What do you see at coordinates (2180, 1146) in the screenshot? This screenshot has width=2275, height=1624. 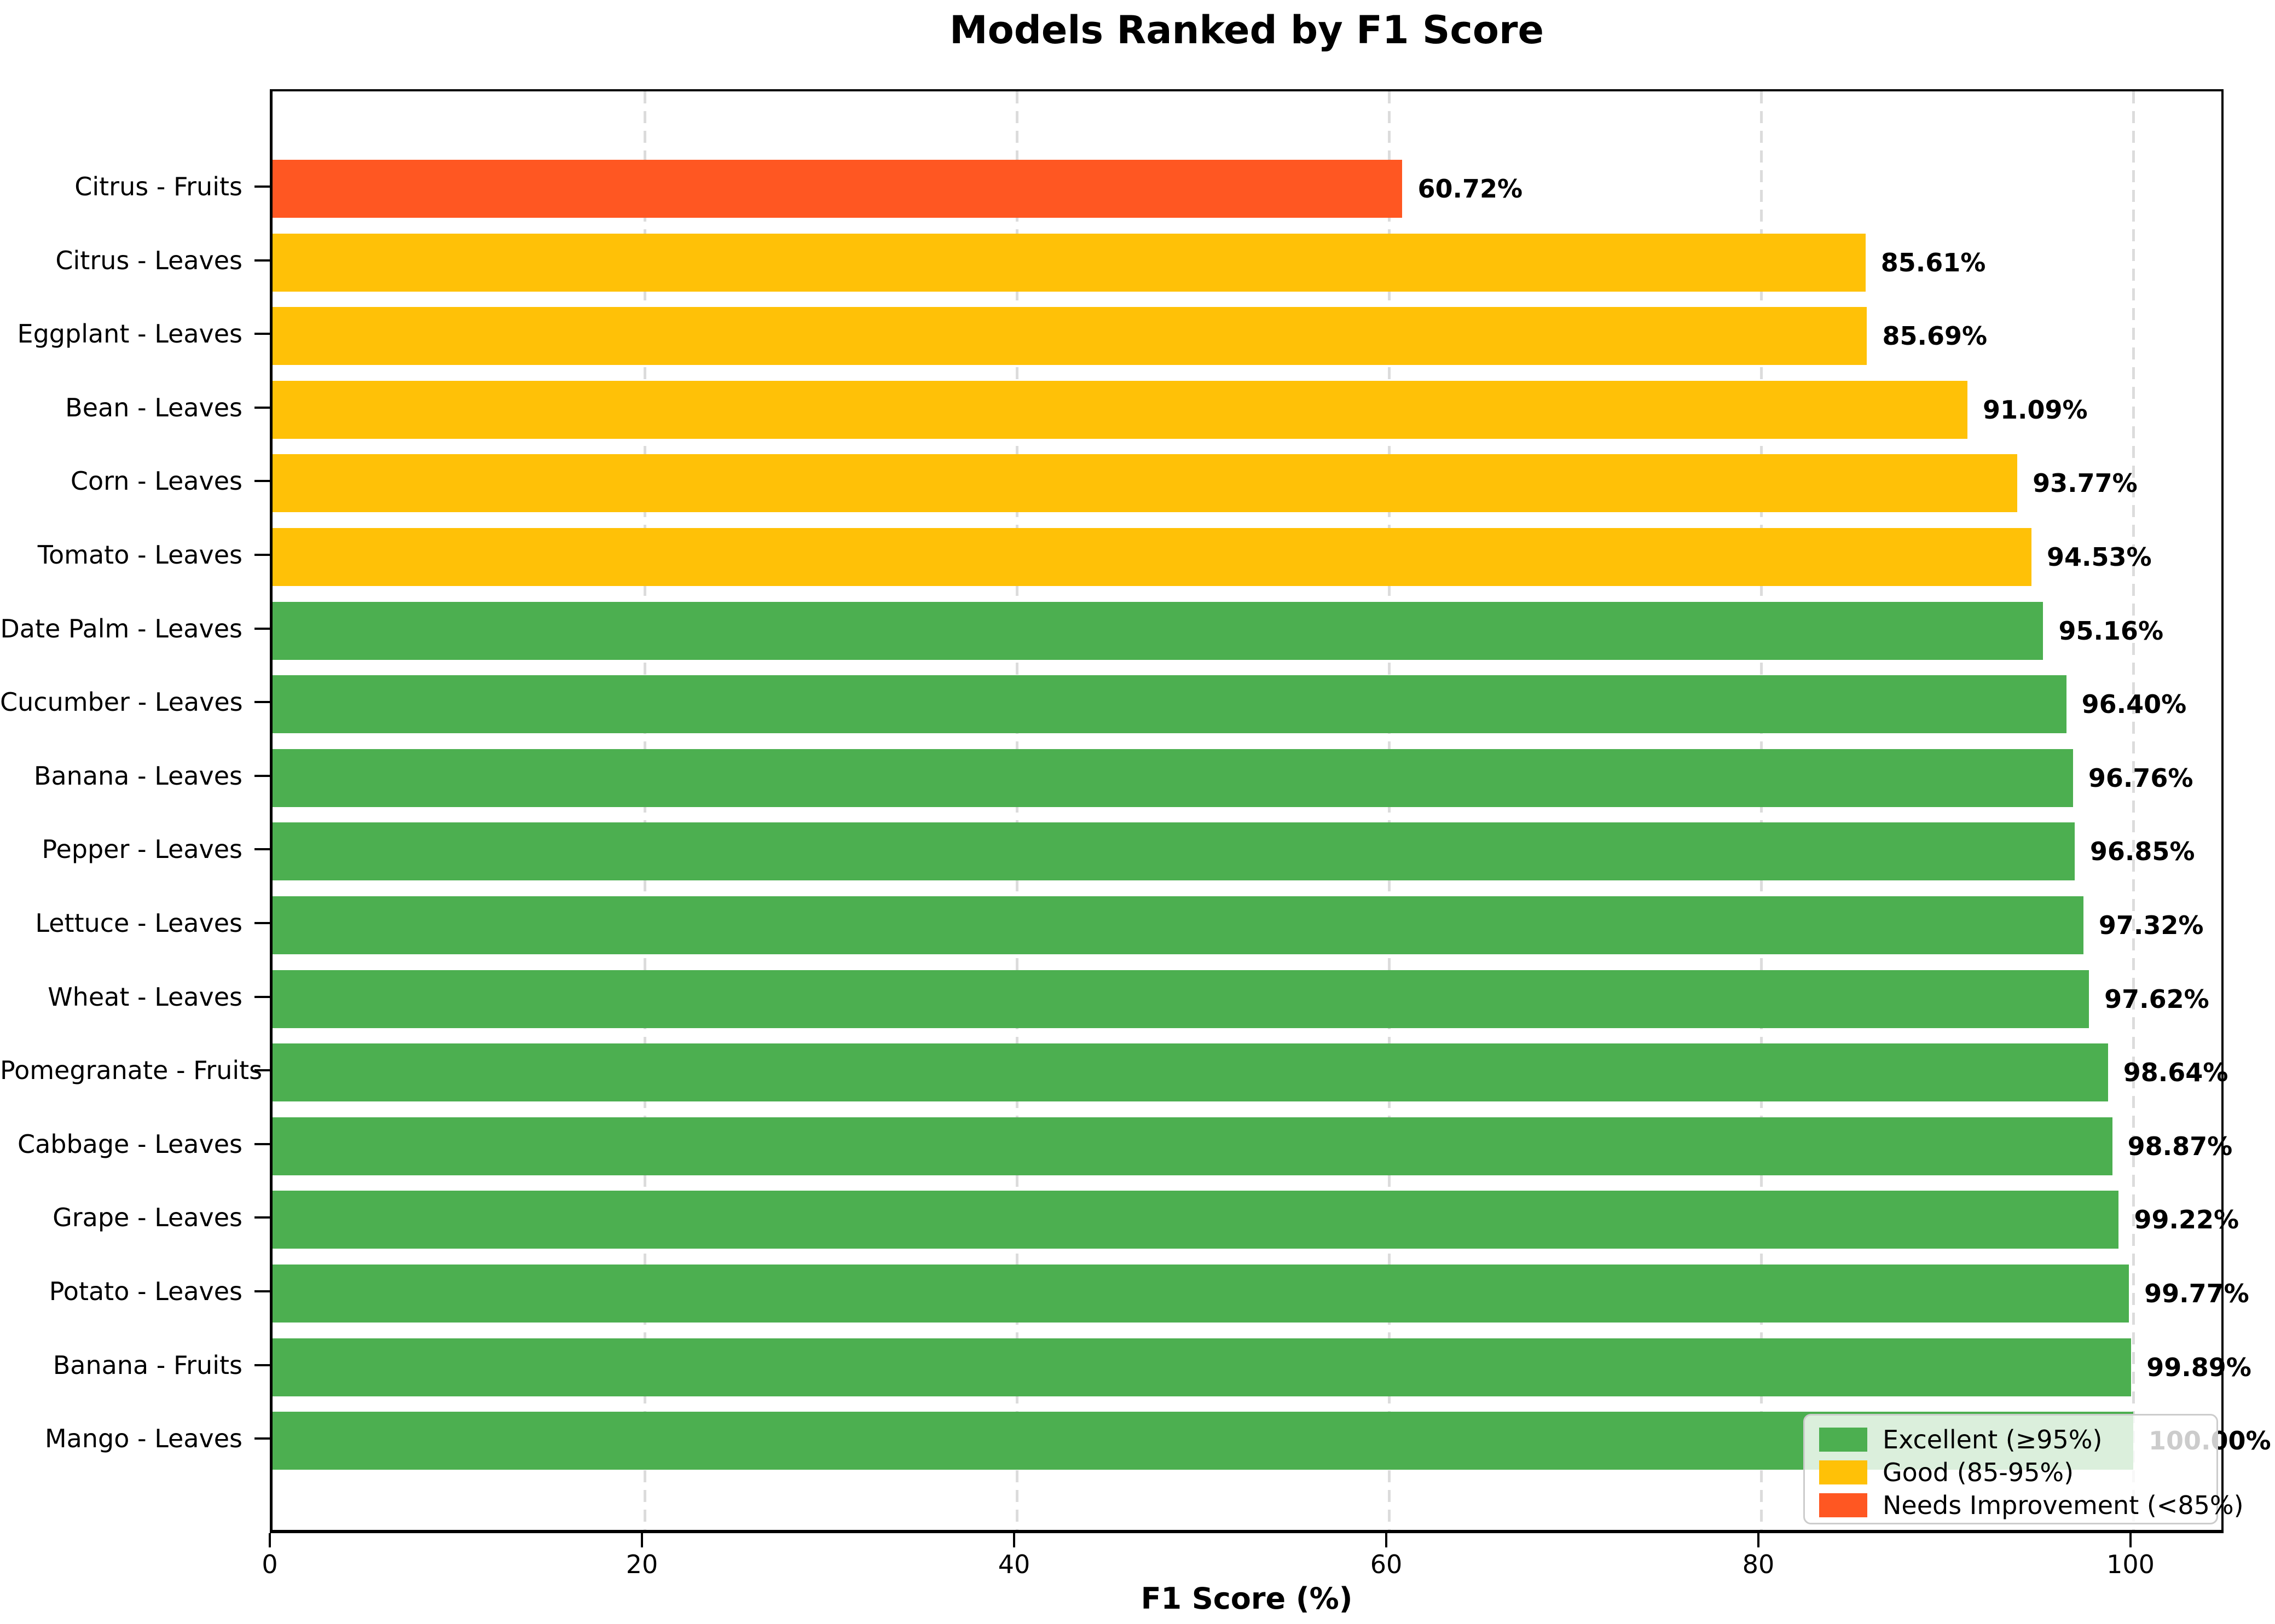 I see `bar-value-label: 98.87%` at bounding box center [2180, 1146].